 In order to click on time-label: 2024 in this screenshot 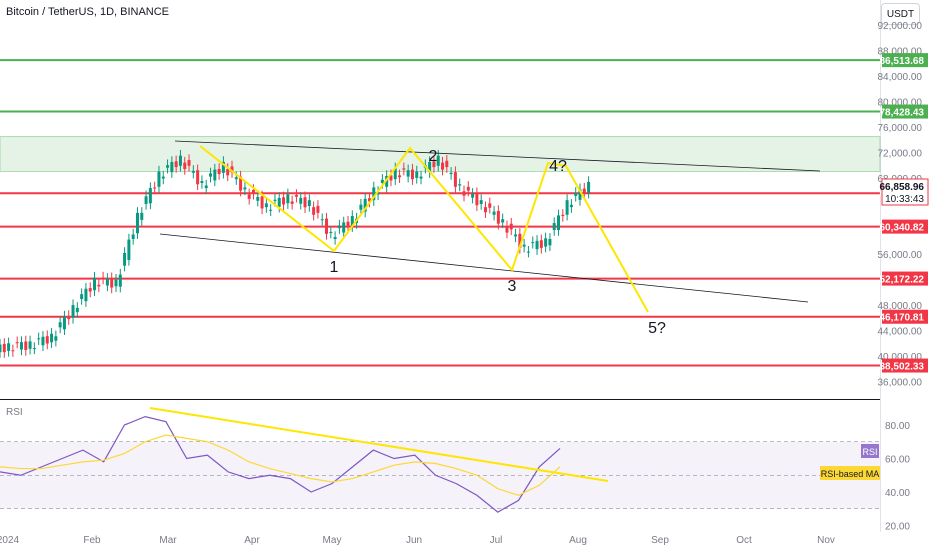, I will do `click(10, 540)`.